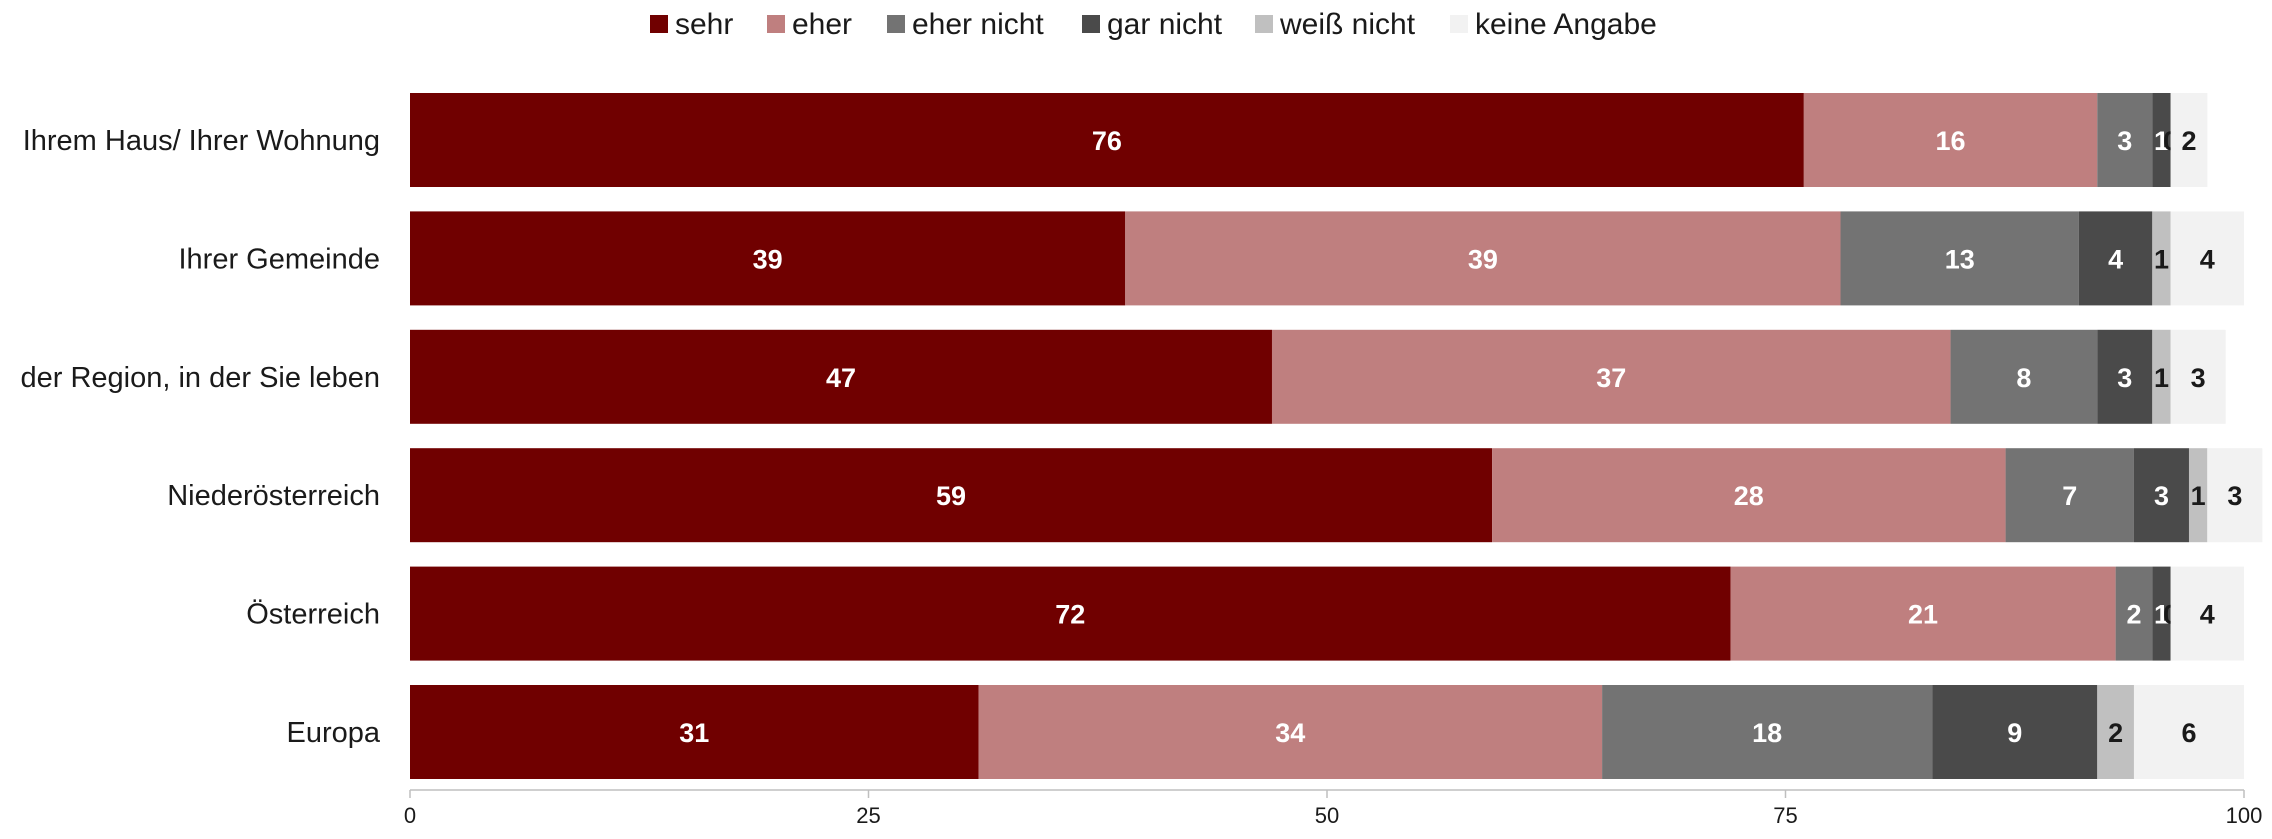 The width and height of the screenshot is (2272, 839). Describe the element at coordinates (822, 24) in the screenshot. I see `legend-label: eher` at that location.